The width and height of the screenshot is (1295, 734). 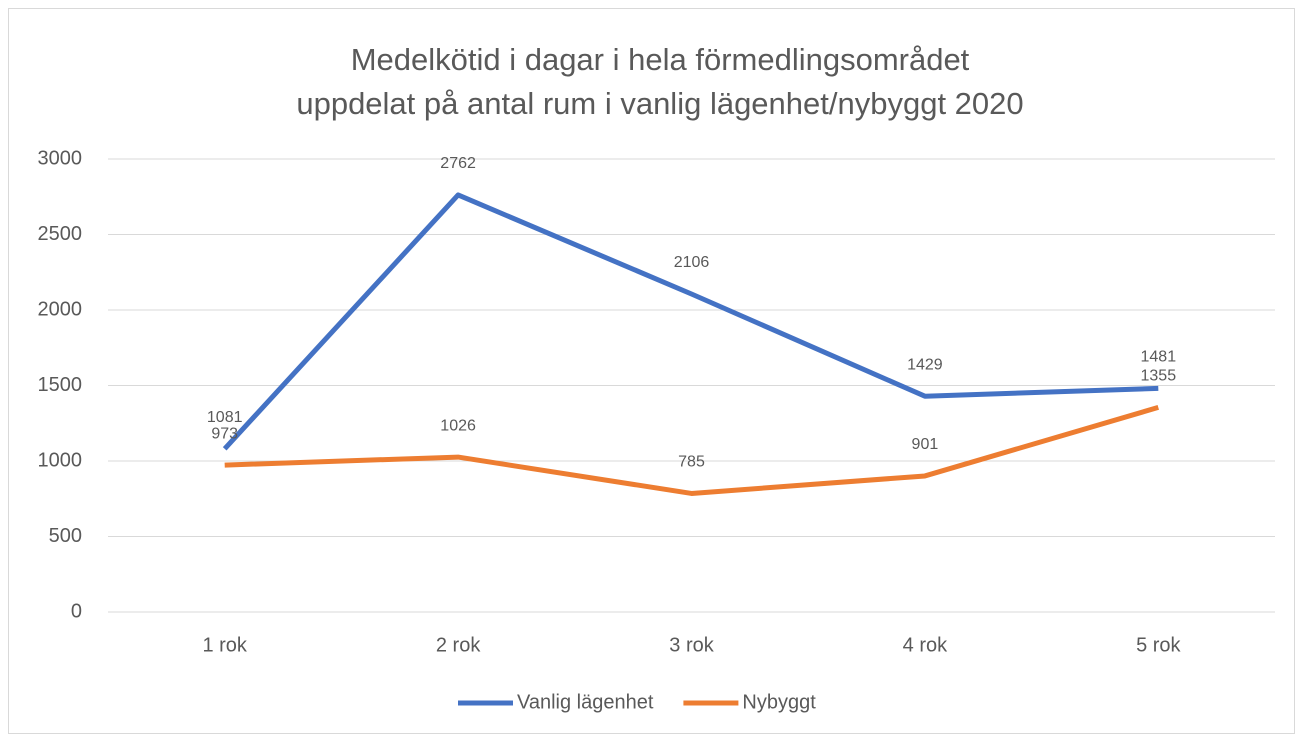 I want to click on legend-label: Vanlig lägenhet, so click(x=585, y=702).